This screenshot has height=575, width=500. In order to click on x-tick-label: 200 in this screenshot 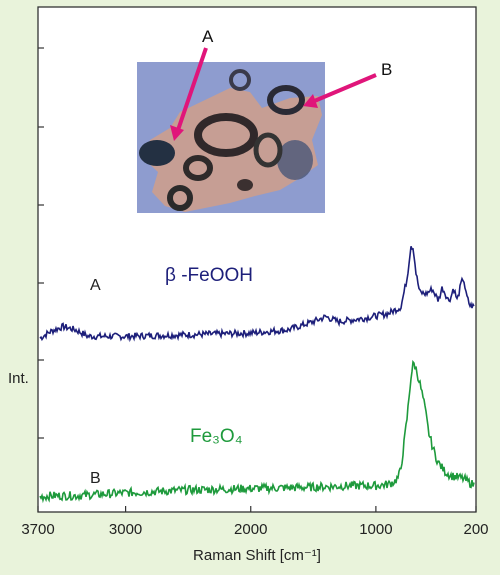, I will do `click(475, 529)`.